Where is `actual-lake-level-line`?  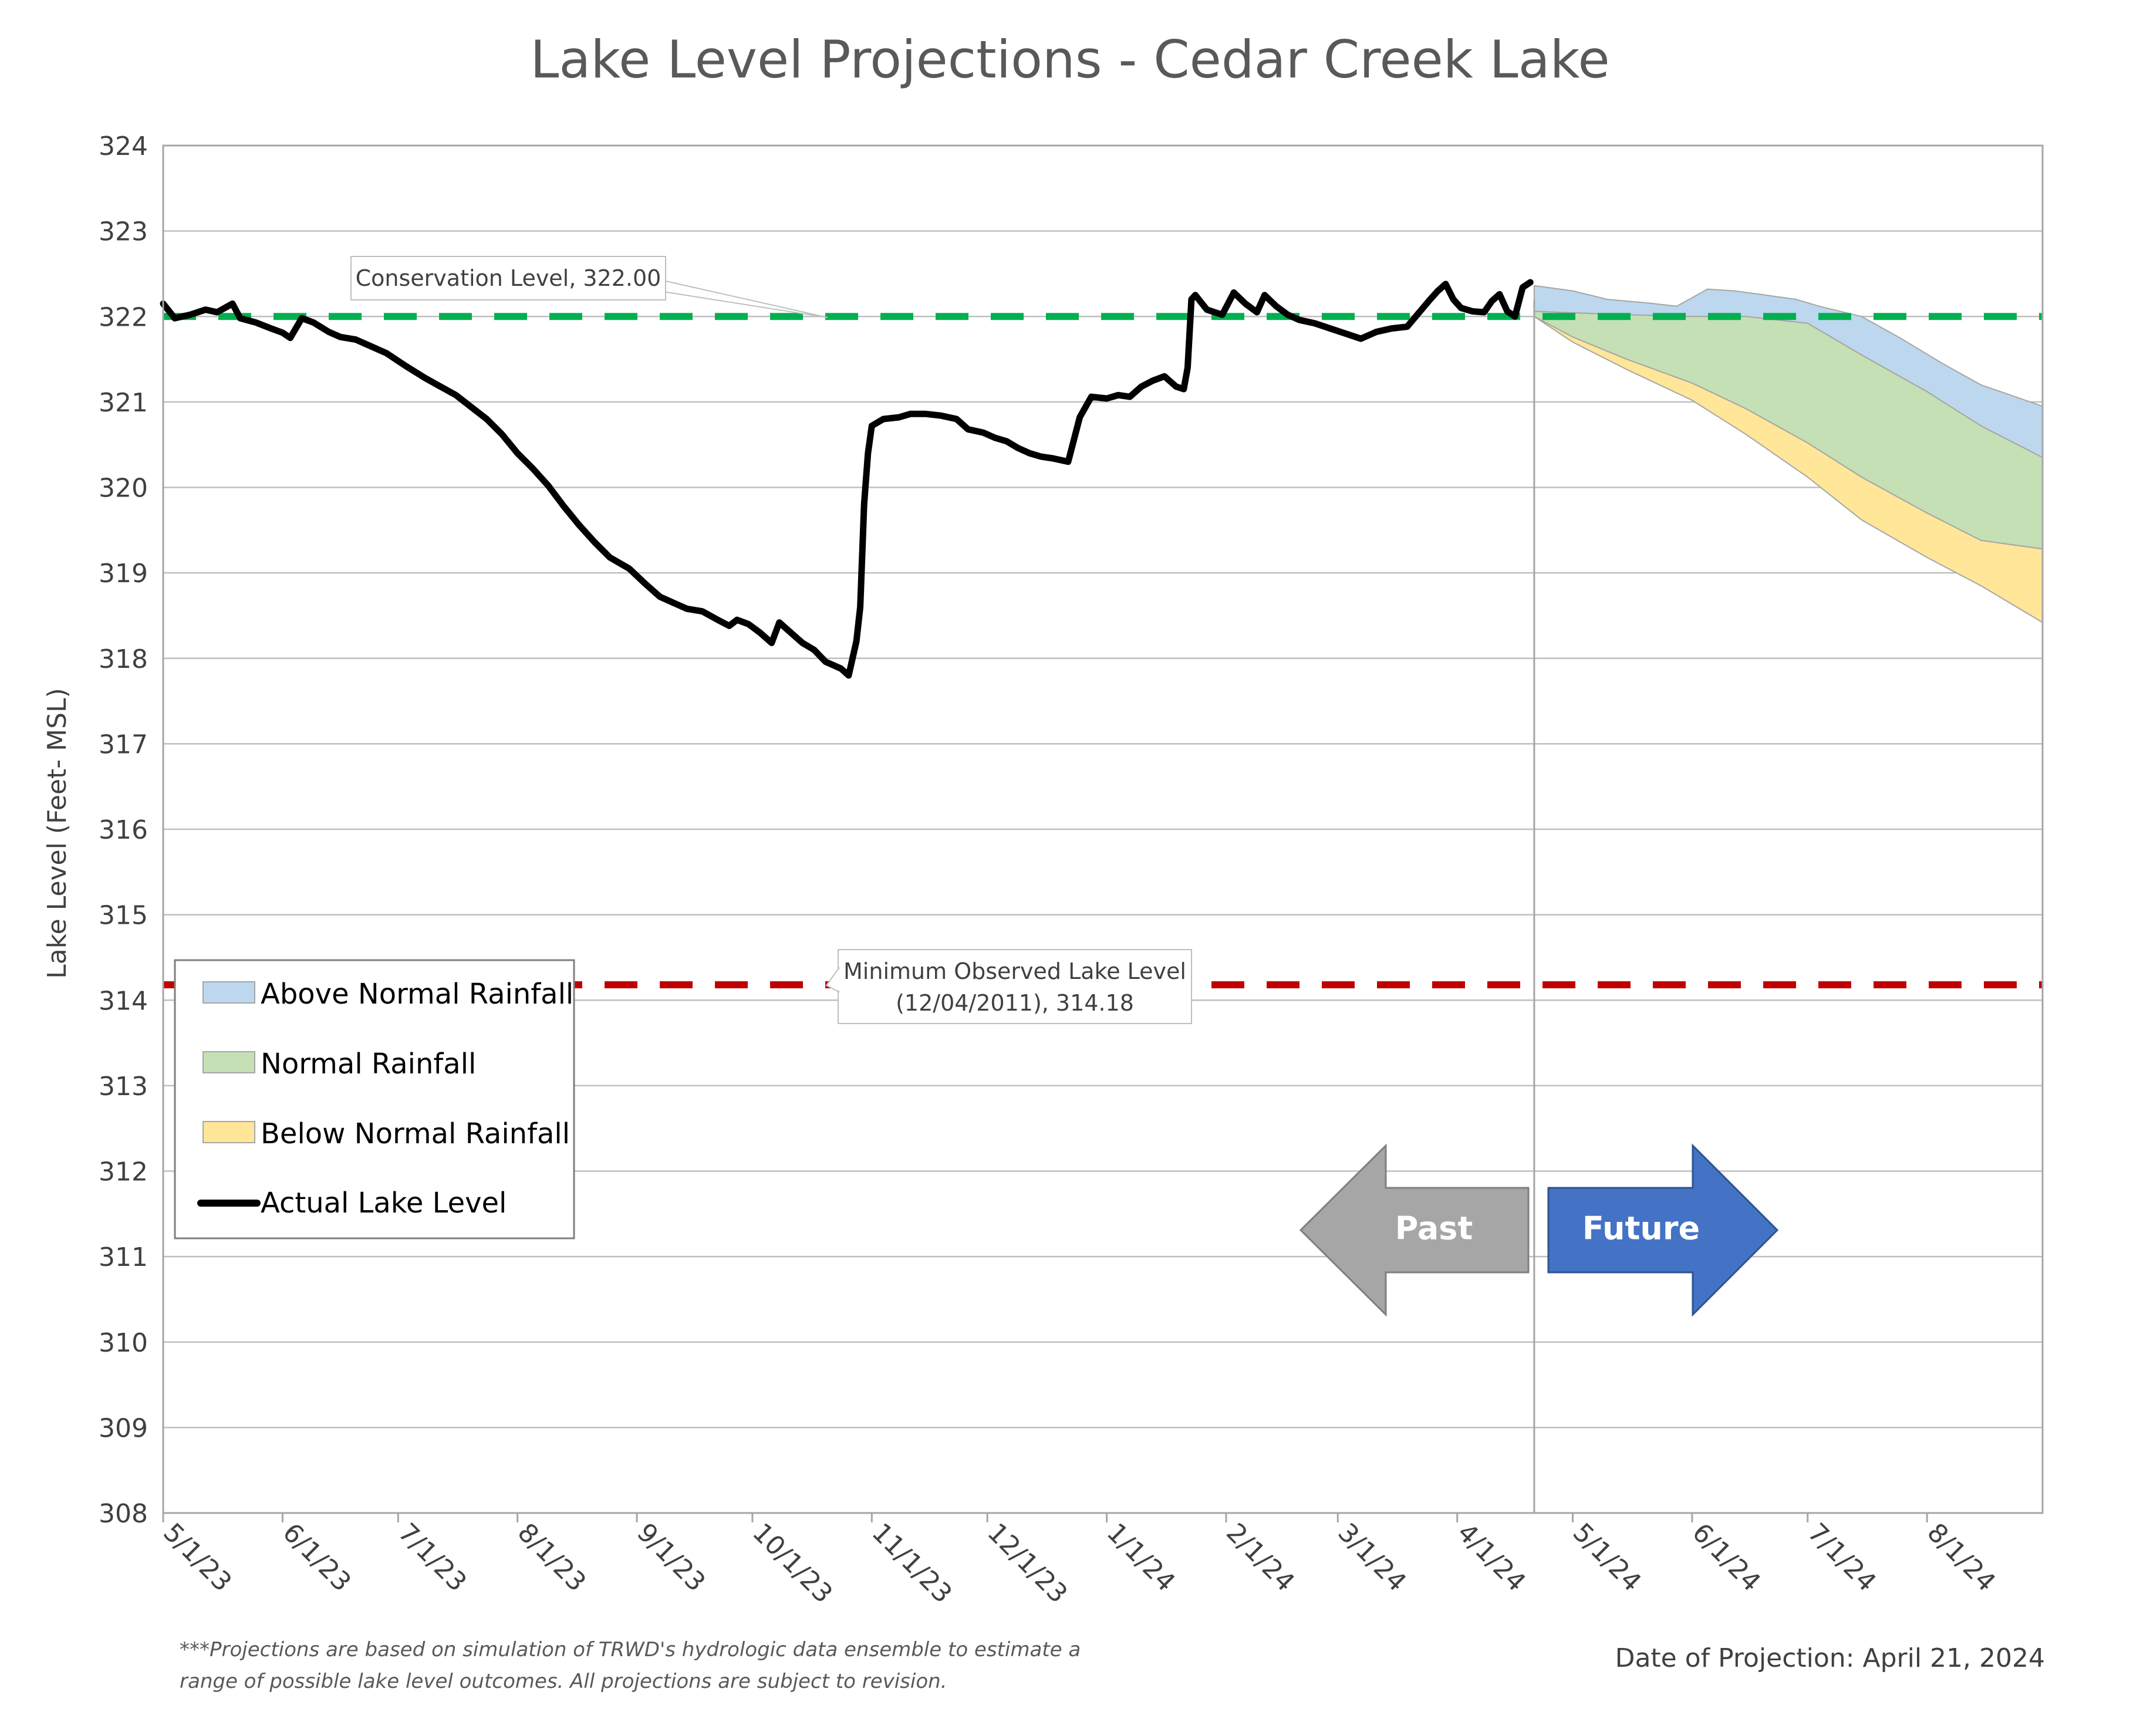 actual-lake-level-line is located at coordinates (847, 479).